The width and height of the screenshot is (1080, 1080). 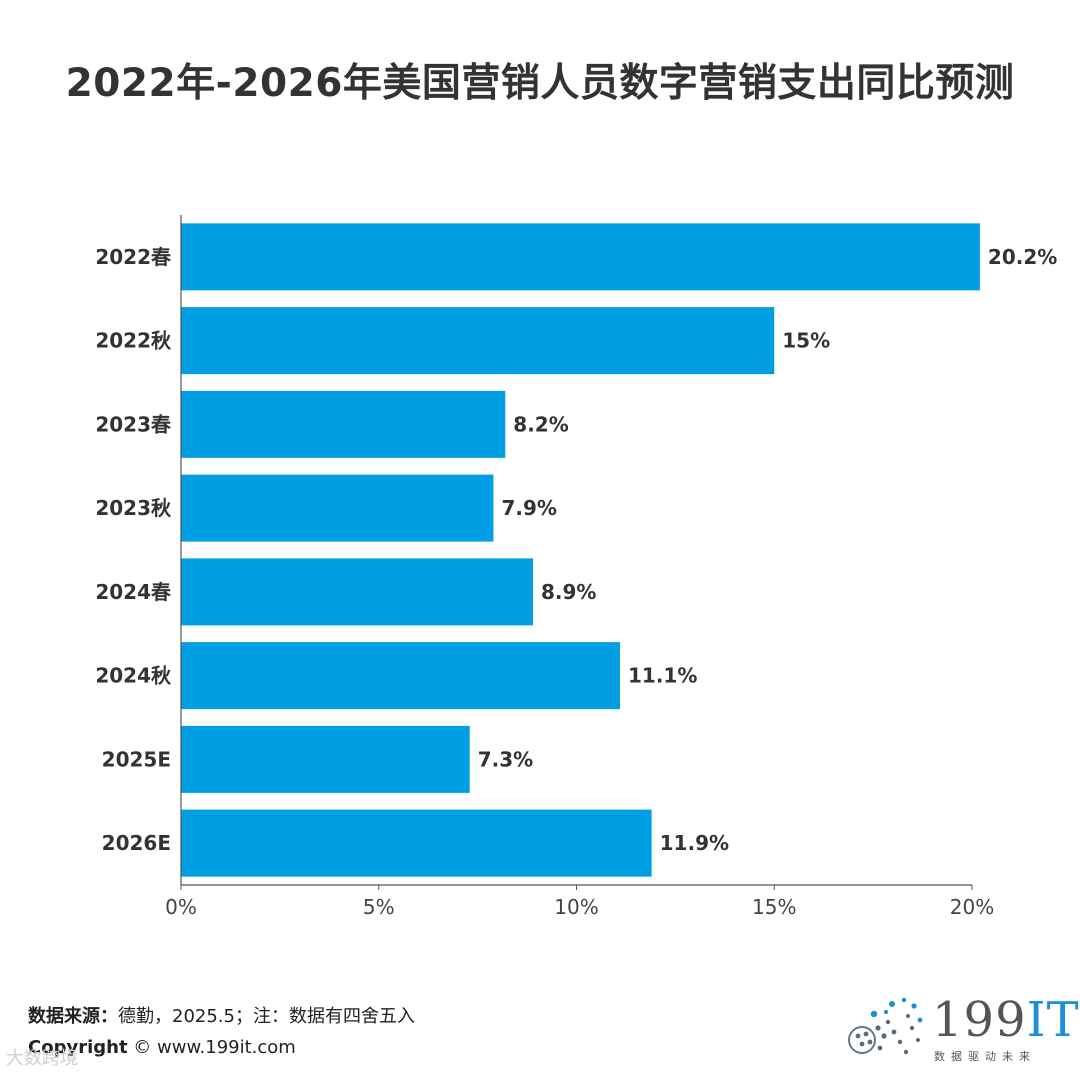 I want to click on x-tick-label: 10%, so click(x=576, y=907).